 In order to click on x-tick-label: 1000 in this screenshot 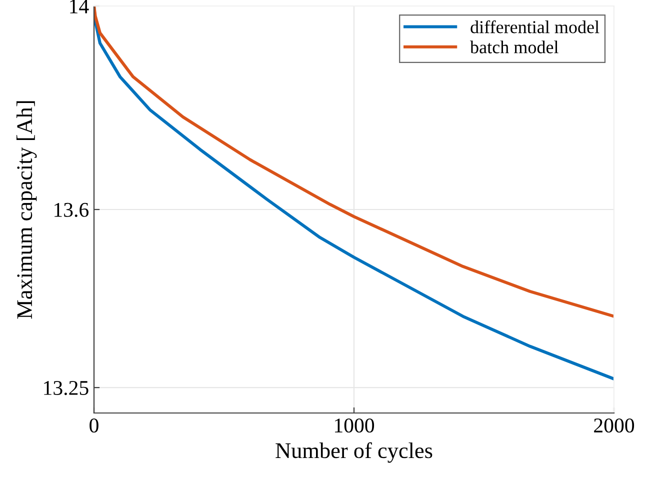, I will do `click(354, 425)`.